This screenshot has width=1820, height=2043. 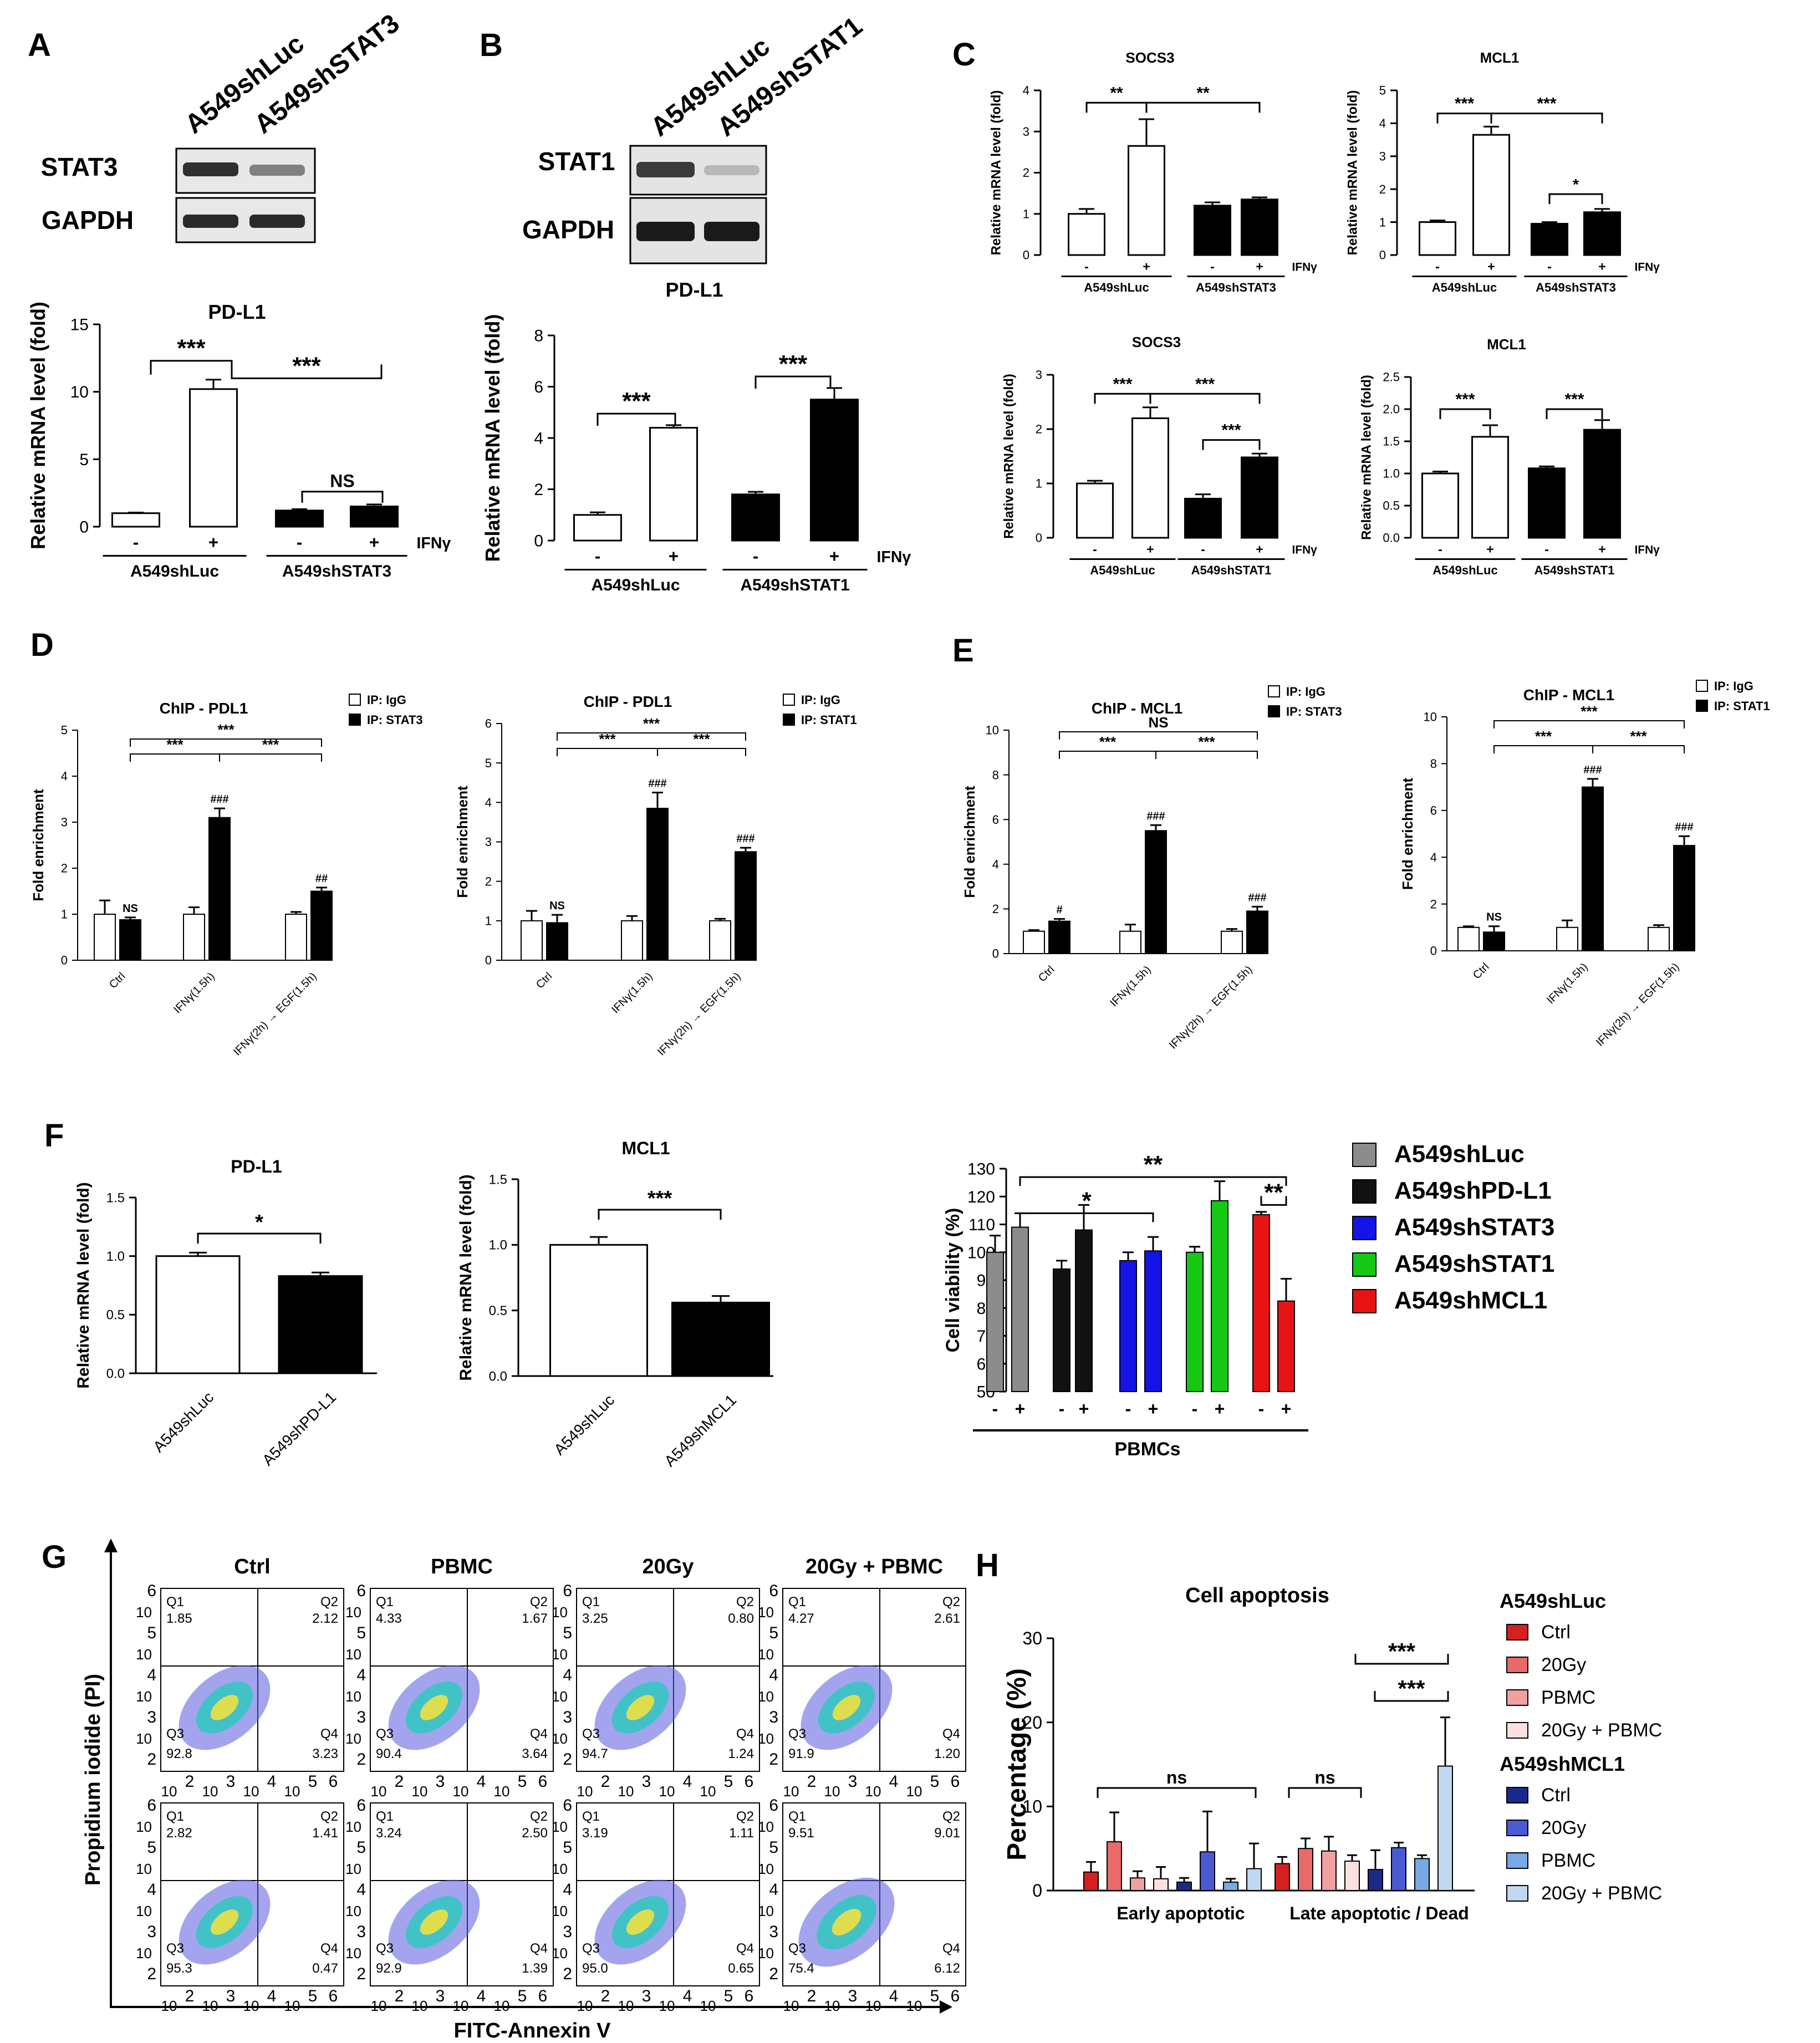 I want to click on y-tick-label: 1.5, so click(x=1391, y=442).